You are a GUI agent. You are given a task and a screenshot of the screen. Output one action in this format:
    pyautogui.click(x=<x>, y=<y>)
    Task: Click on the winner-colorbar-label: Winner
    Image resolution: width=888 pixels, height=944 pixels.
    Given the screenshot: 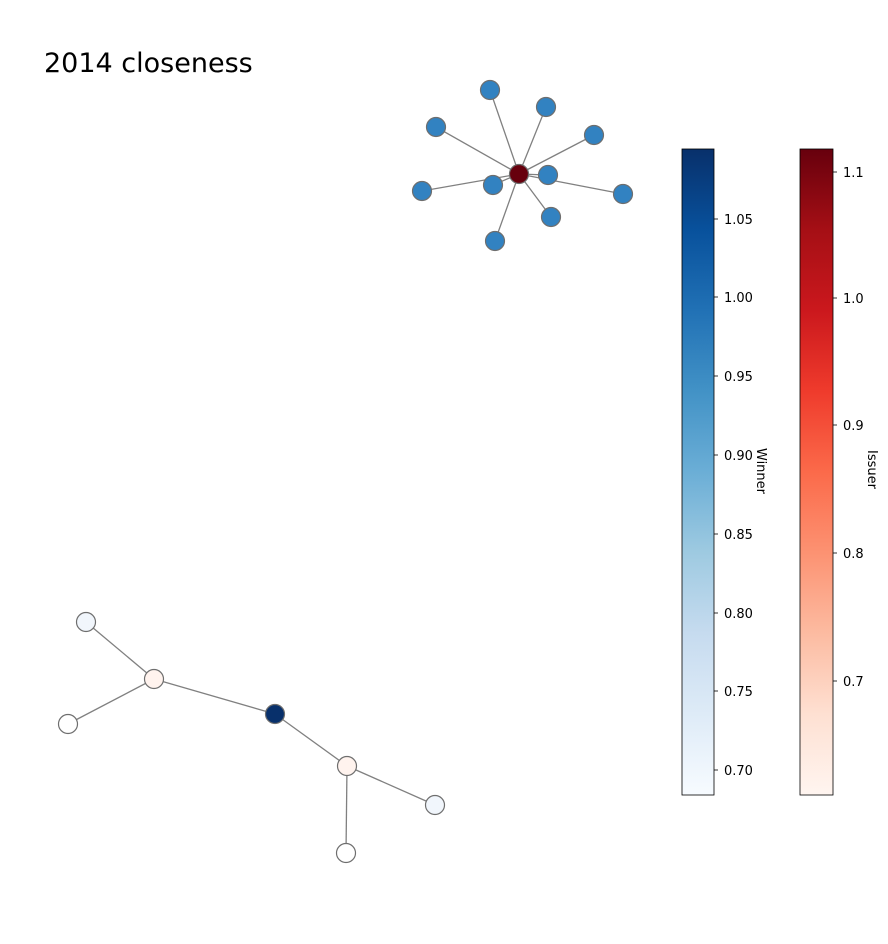 What is the action you would take?
    pyautogui.click(x=760, y=471)
    